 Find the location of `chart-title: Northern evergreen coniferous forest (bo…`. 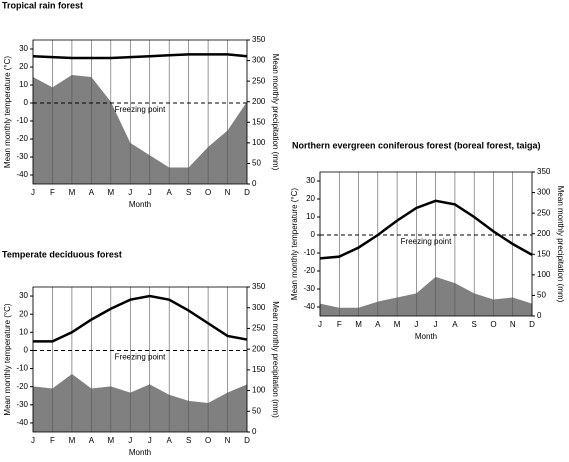

chart-title: Northern evergreen coniferous forest (bo… is located at coordinates (416, 145).